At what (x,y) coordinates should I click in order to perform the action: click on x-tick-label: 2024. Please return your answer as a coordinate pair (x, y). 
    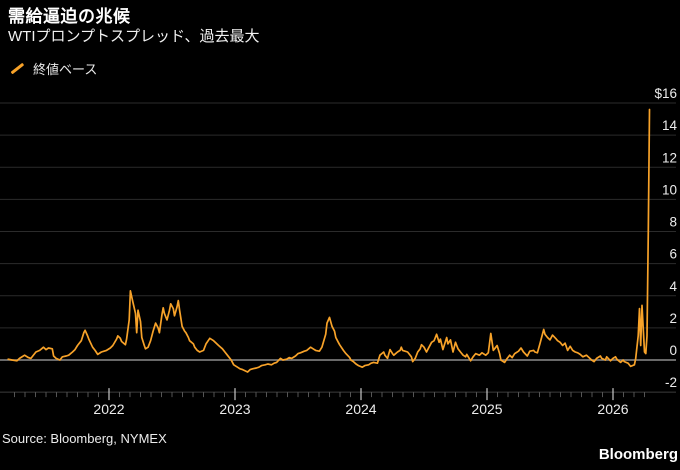
    Looking at the image, I should click on (360, 409).